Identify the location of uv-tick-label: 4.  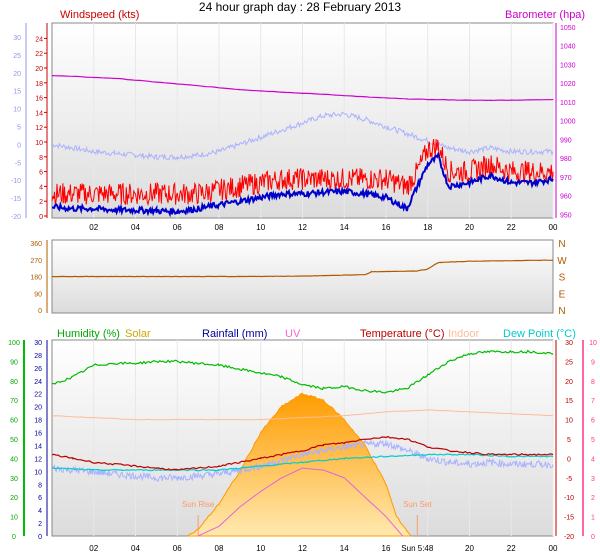
(593, 459).